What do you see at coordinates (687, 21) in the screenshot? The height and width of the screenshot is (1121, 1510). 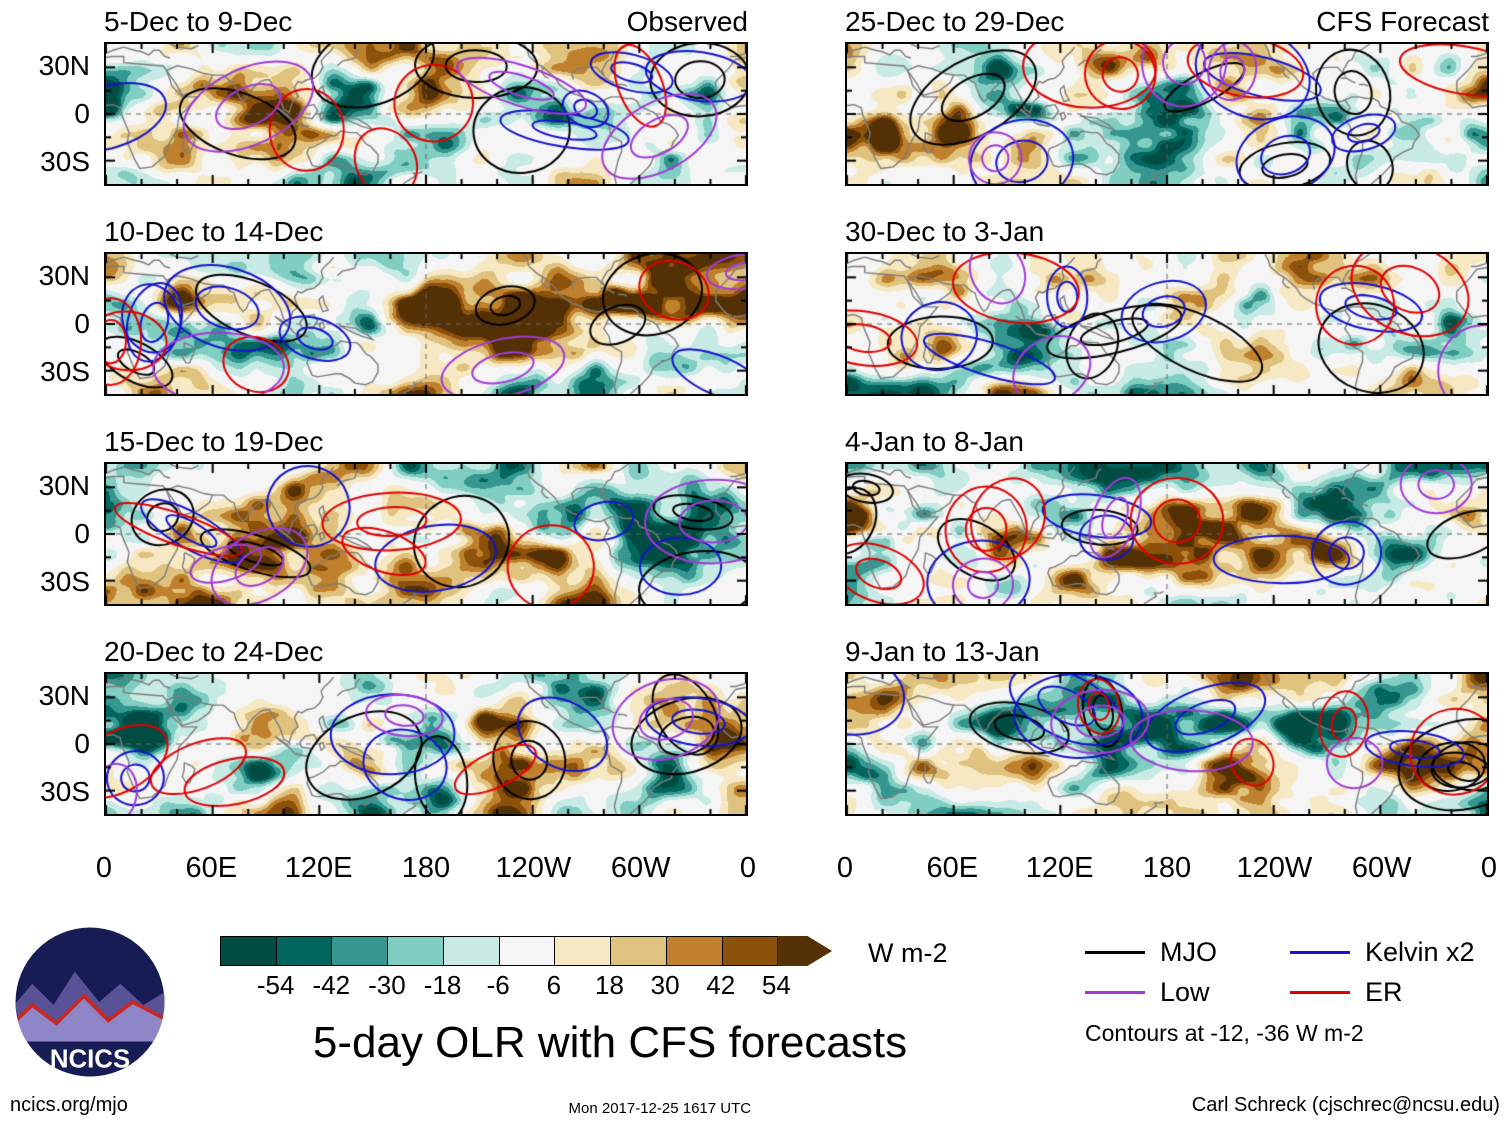 I see `panel-source-label: Observed` at bounding box center [687, 21].